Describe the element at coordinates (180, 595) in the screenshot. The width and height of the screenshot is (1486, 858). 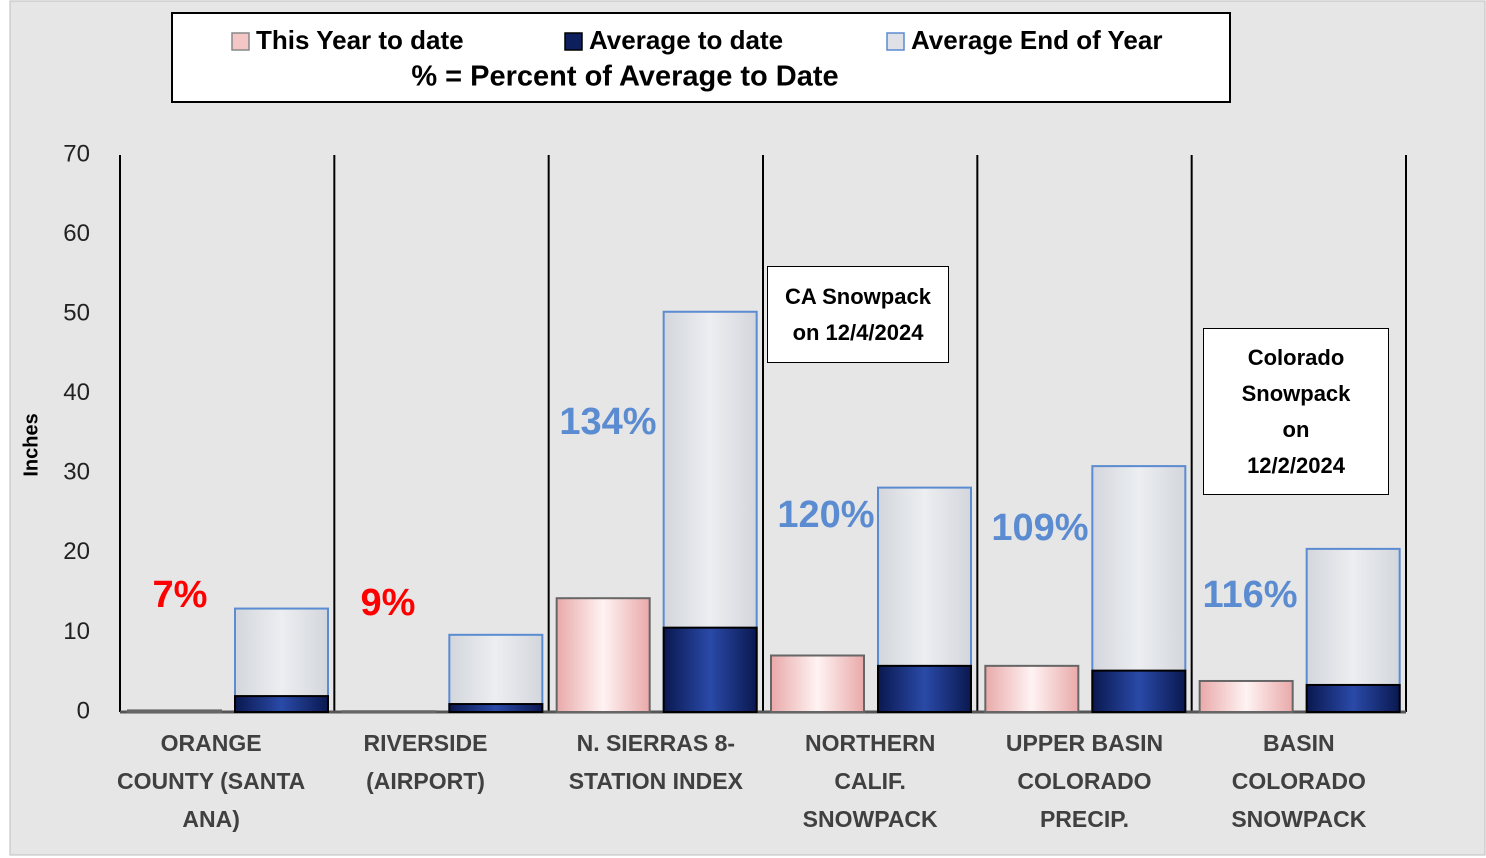
I see `percent-label: 7%` at that location.